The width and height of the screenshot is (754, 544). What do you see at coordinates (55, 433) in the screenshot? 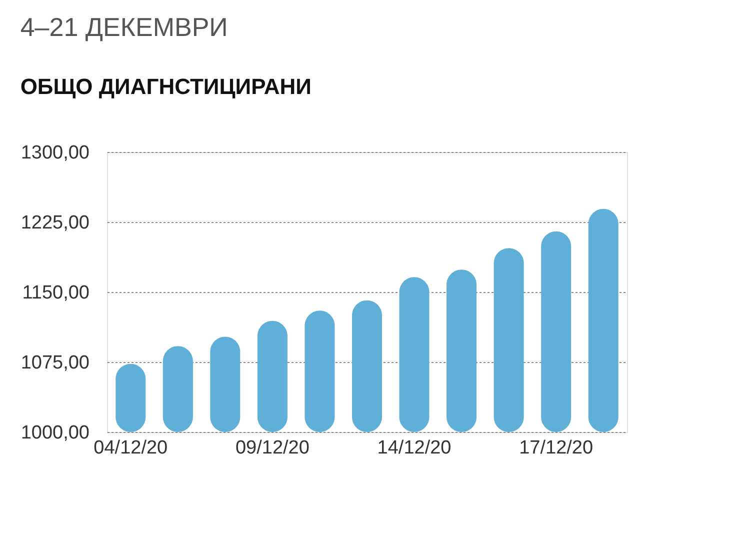
I see `y-tick-label: 1000,00` at bounding box center [55, 433].